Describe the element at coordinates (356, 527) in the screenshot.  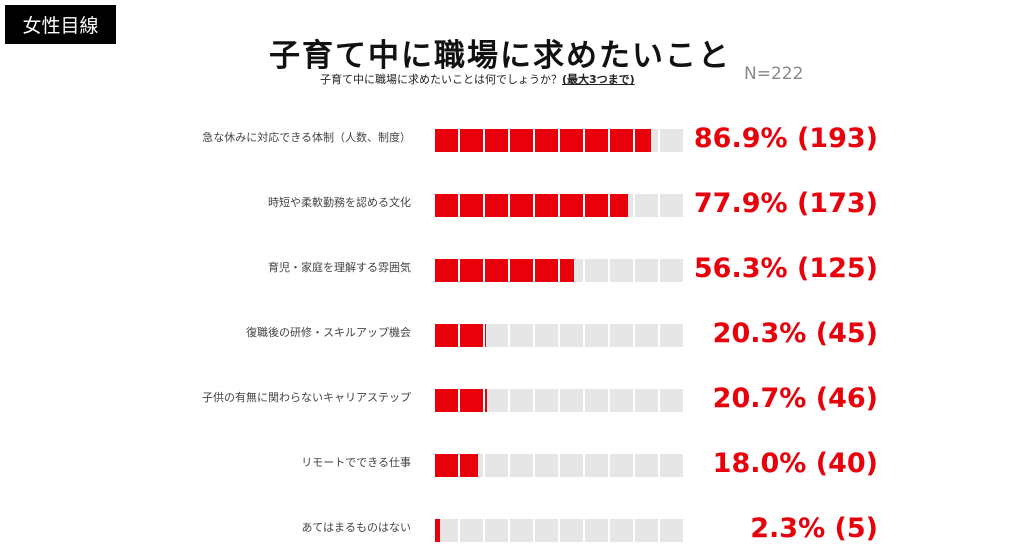
I see `category-label: あてはまるものはない` at that location.